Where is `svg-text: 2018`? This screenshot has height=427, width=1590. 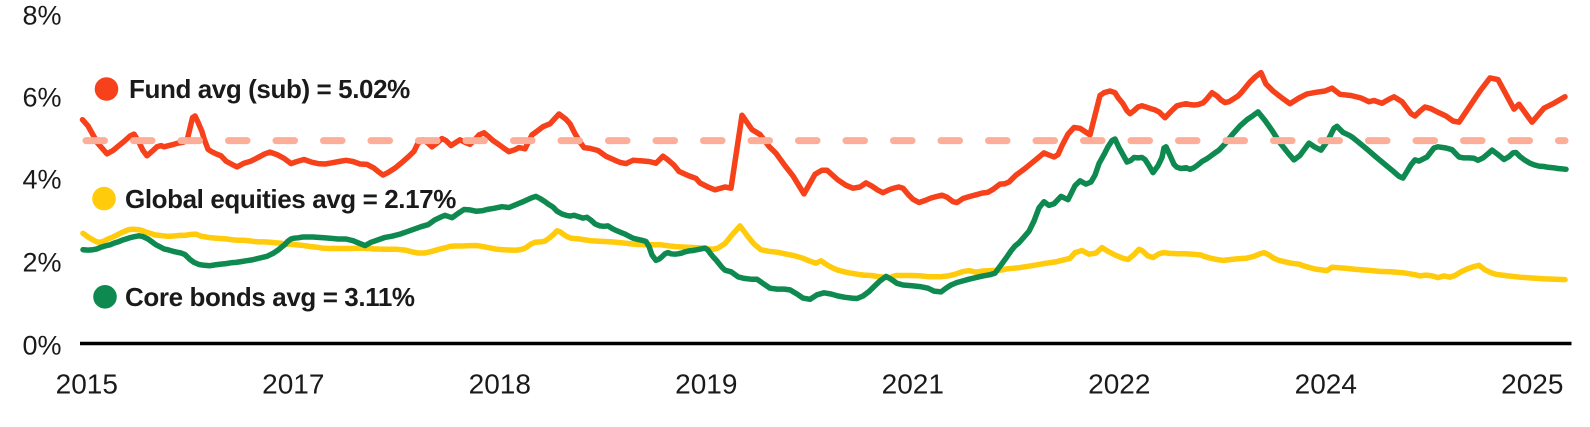
svg-text: 2018 is located at coordinates (500, 384).